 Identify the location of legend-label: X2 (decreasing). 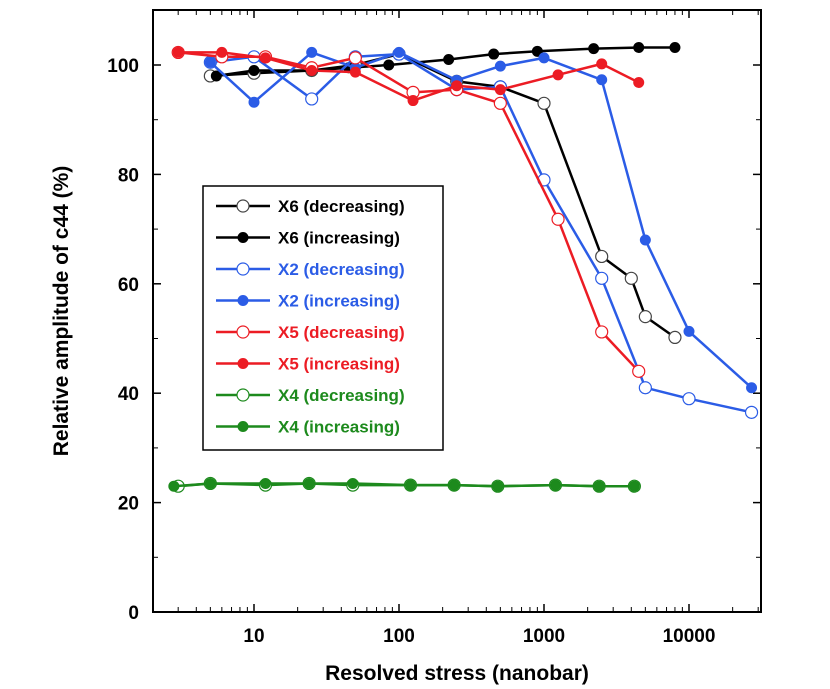
(341, 269).